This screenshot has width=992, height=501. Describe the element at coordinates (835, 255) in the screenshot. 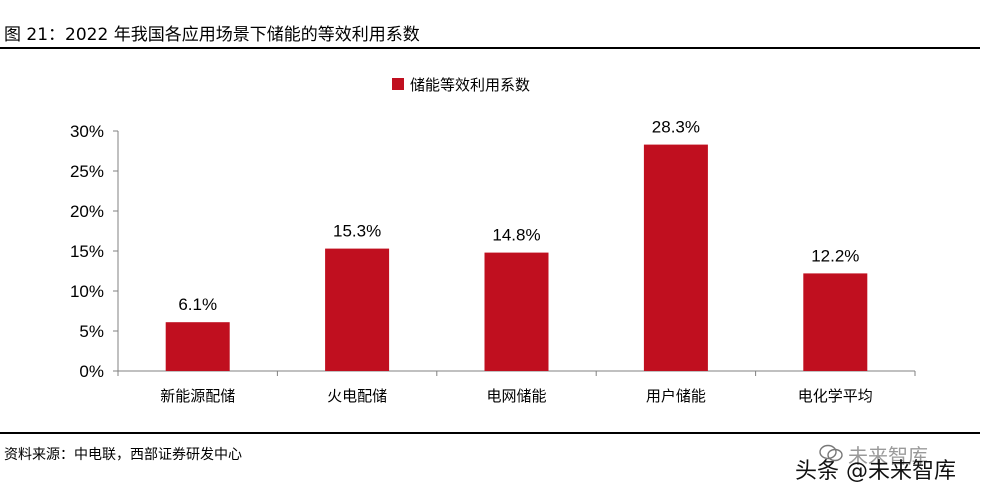

I see `data-label: 12.2%` at that location.